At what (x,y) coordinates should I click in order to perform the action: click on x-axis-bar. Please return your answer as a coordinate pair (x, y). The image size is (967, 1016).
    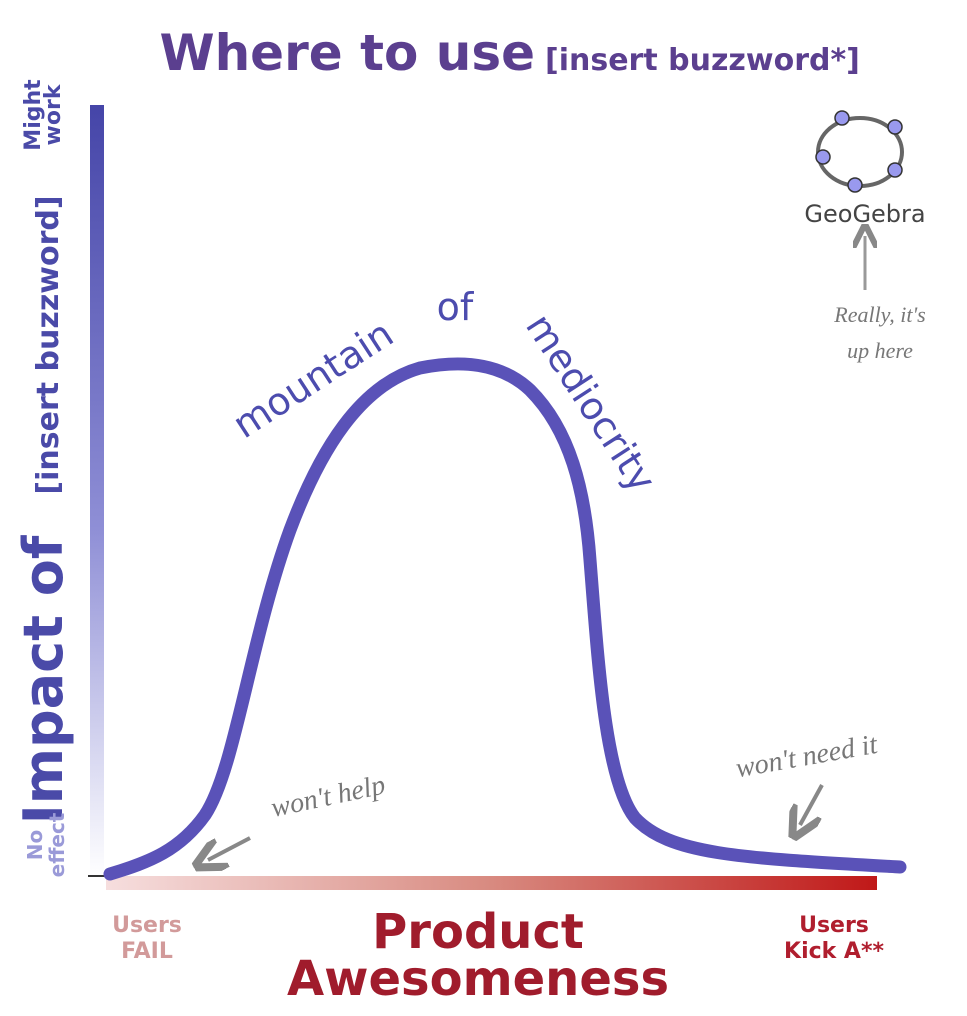
    Looking at the image, I should click on (491, 883).